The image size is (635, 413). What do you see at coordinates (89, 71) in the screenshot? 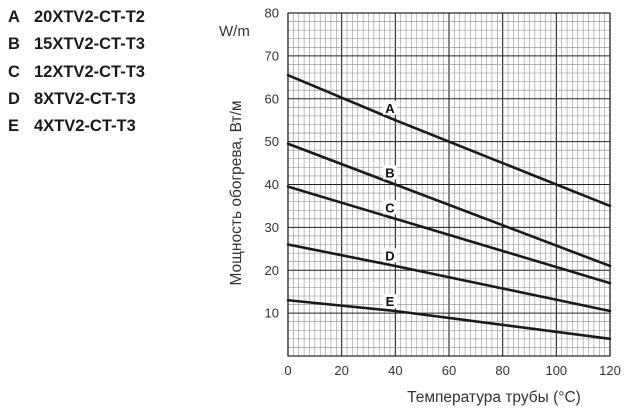
I see `legend-label: 12XTV2-CT-T3` at bounding box center [89, 71].